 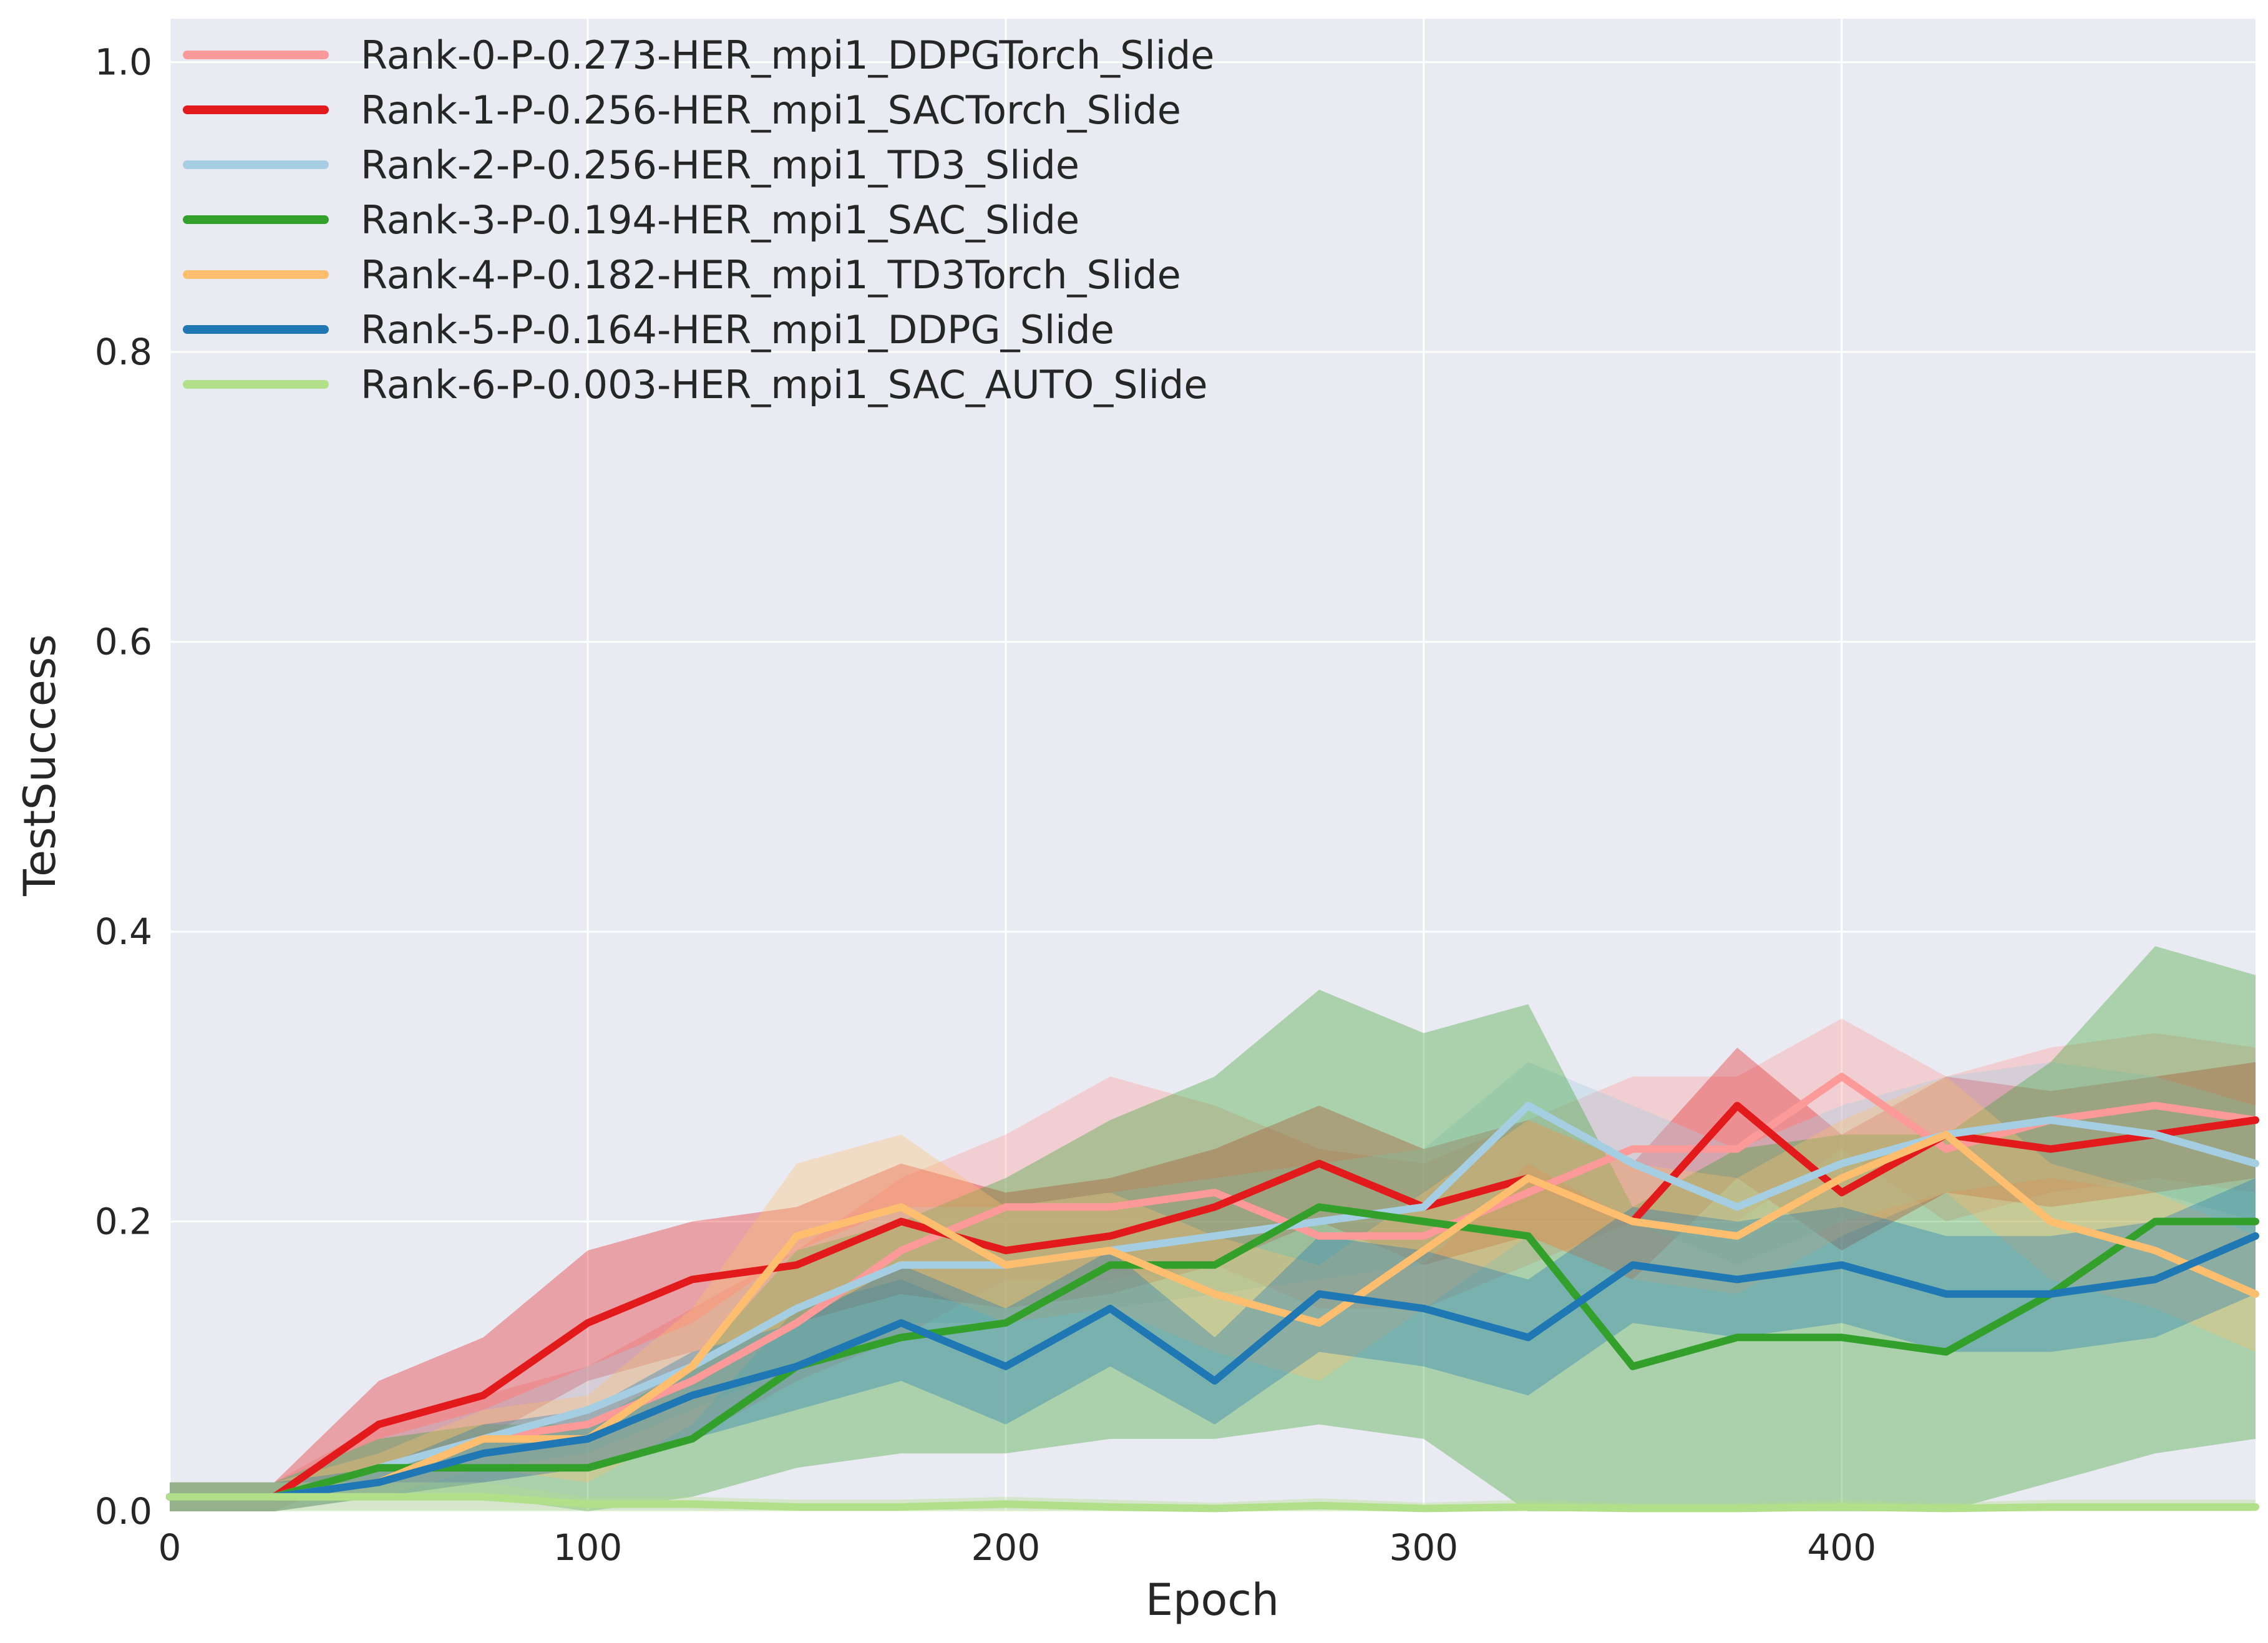 I want to click on y-tick-label: 0.8, so click(x=123, y=352).